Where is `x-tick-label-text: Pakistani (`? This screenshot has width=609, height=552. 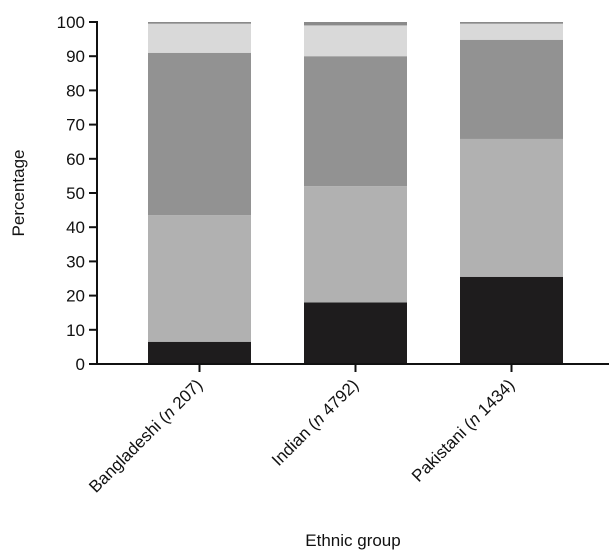 x-tick-label-text: Pakistani ( is located at coordinates (443, 451).